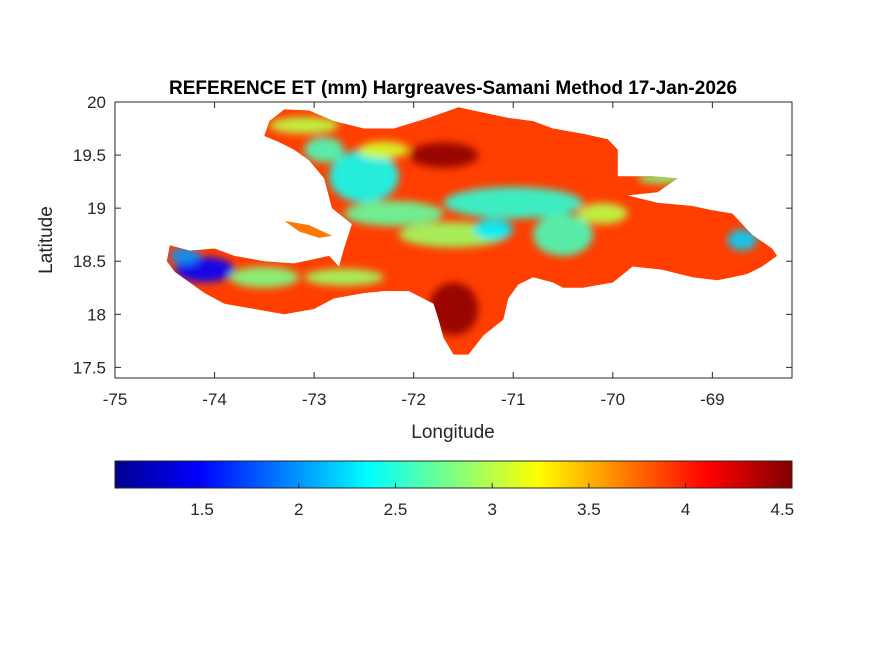 The width and height of the screenshot is (875, 656). Describe the element at coordinates (89, 367) in the screenshot. I see `y-tick-label: 17.5` at that location.